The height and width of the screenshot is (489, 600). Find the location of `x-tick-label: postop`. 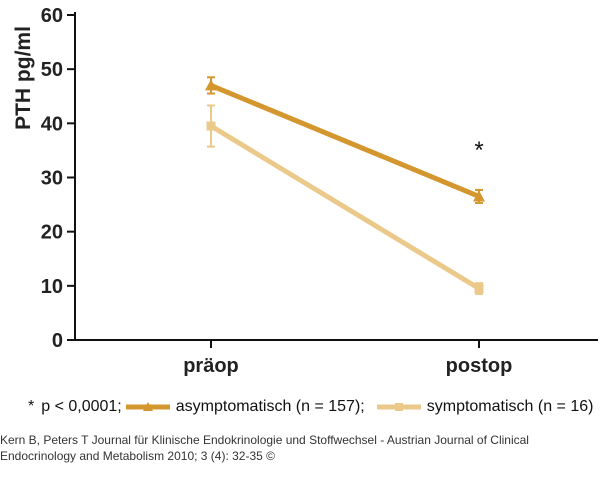

x-tick-label: postop is located at coordinates (479, 366).